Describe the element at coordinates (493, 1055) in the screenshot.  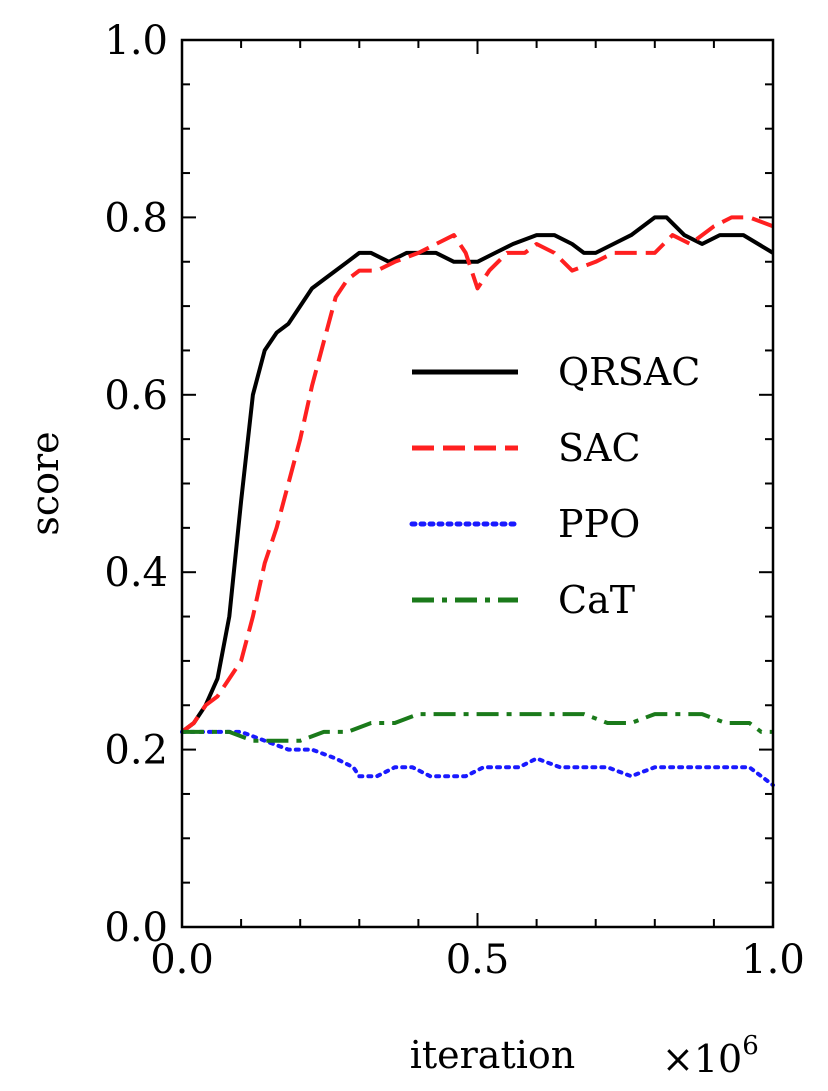
I see `x-axis-title: iteration` at that location.